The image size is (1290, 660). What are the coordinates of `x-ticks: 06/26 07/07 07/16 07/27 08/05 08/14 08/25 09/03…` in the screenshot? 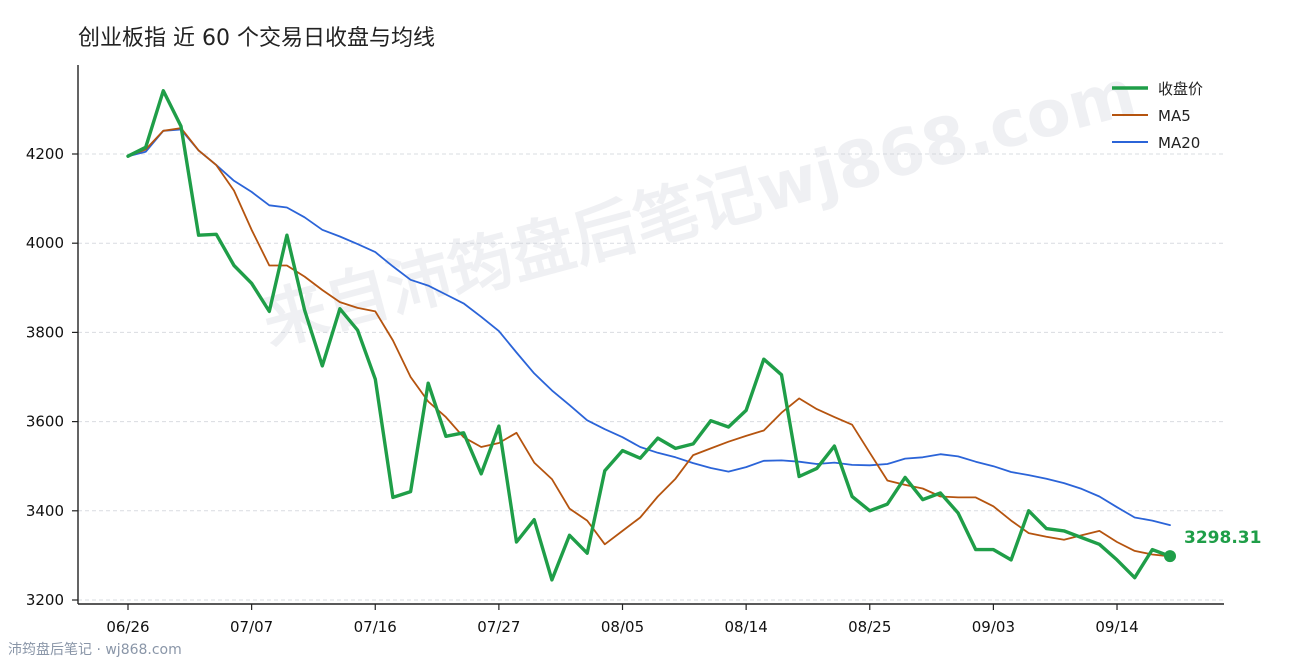 It's located at (622, 620).